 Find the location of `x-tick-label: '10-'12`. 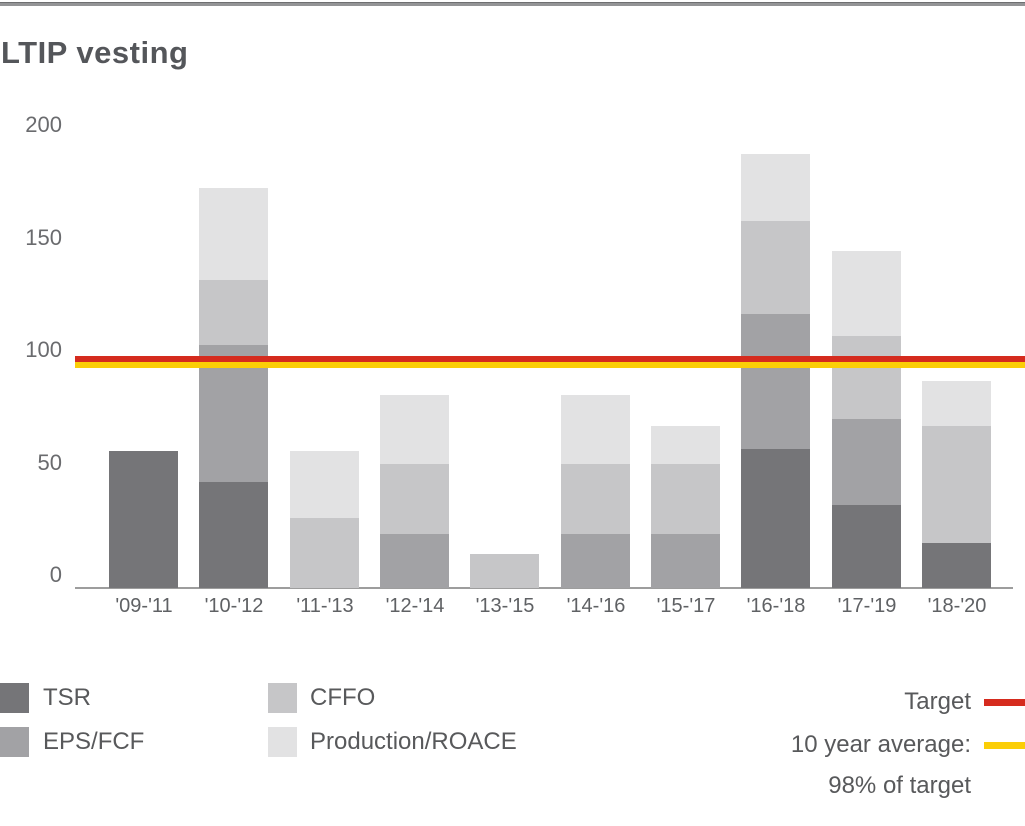

x-tick-label: '10-'12 is located at coordinates (234, 606).